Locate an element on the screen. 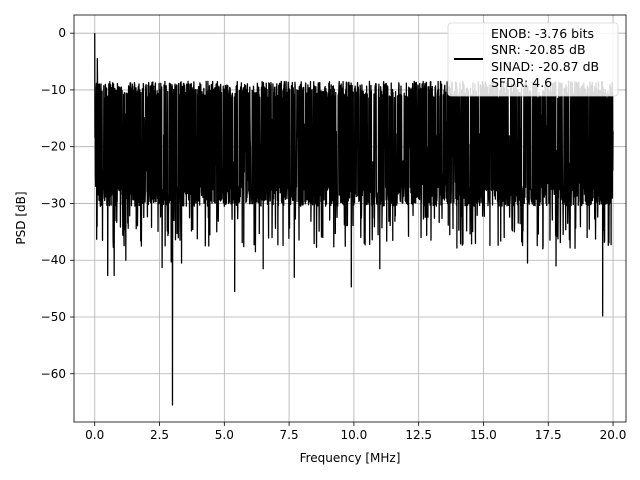 The width and height of the screenshot is (640, 480). x-tick-label: 17.5 is located at coordinates (548, 435).